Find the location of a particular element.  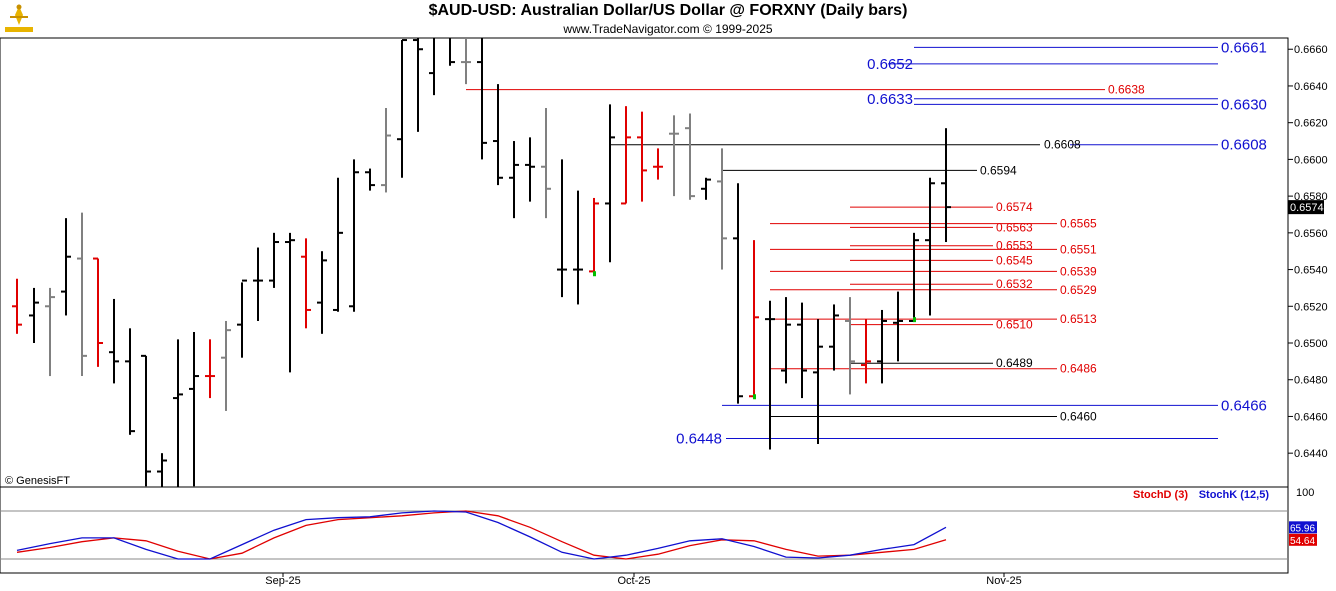

level-label: 0.6574 is located at coordinates (1014, 207).